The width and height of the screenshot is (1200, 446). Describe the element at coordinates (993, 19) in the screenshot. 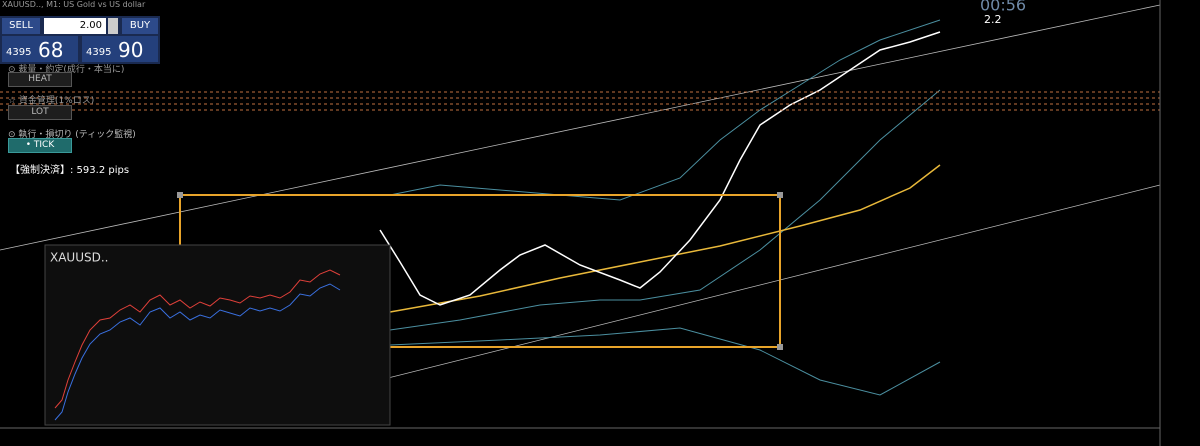

I see `spread: 2.2` at that location.